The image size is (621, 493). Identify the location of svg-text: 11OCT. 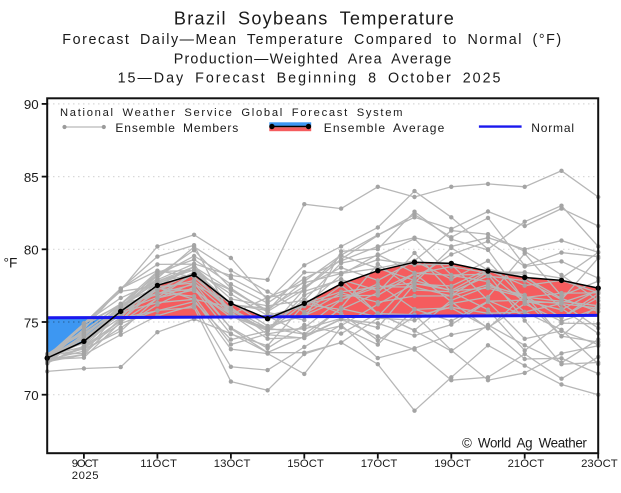
(158, 464).